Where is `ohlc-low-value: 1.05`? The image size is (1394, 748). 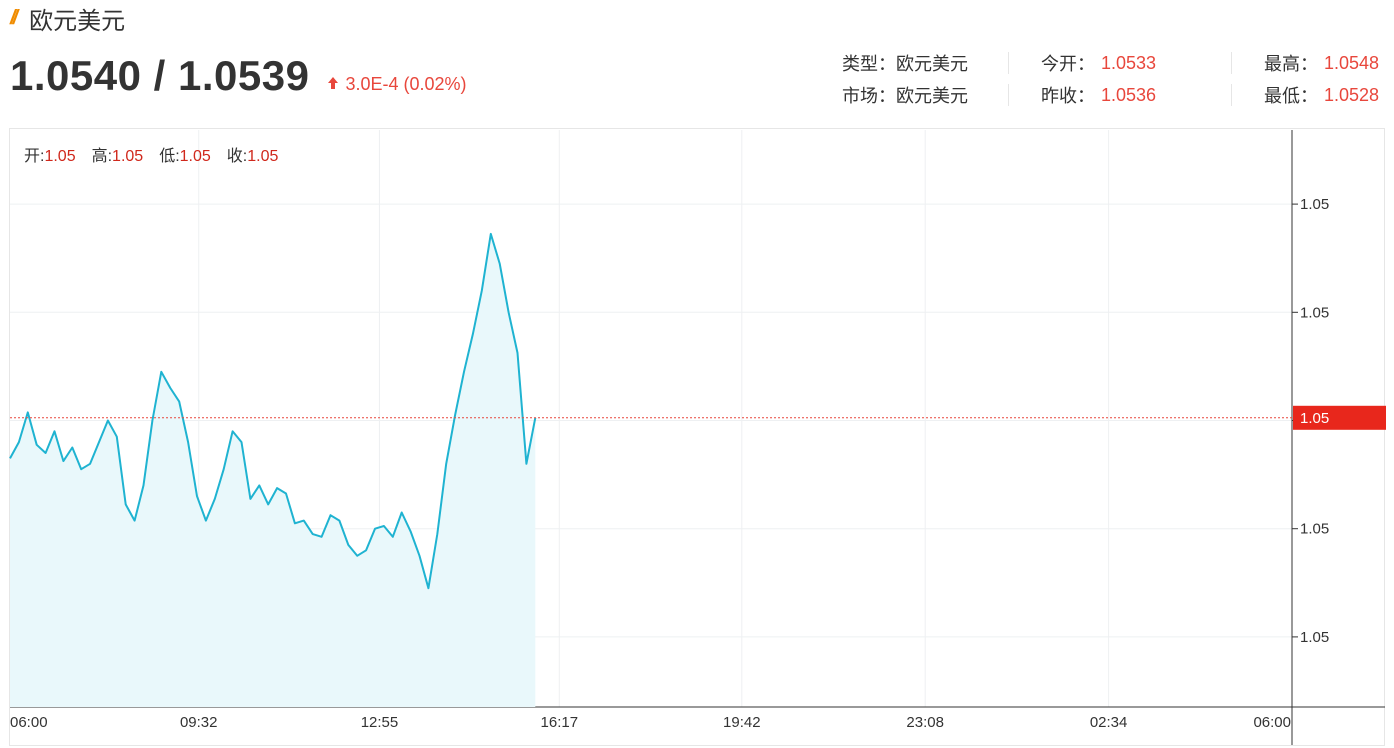 ohlc-low-value: 1.05 is located at coordinates (195, 156).